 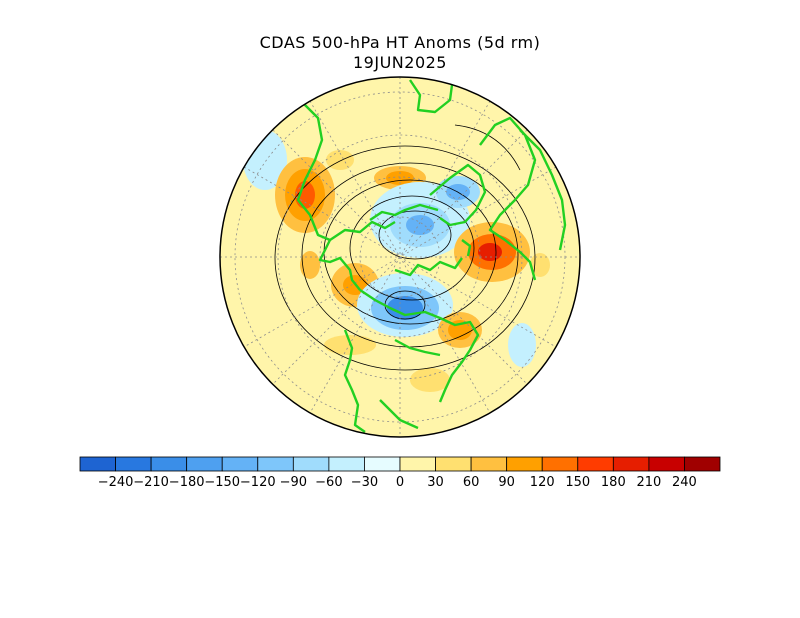 What do you see at coordinates (151, 482) in the screenshot?
I see `colorbar-tick-label: −210` at bounding box center [151, 482].